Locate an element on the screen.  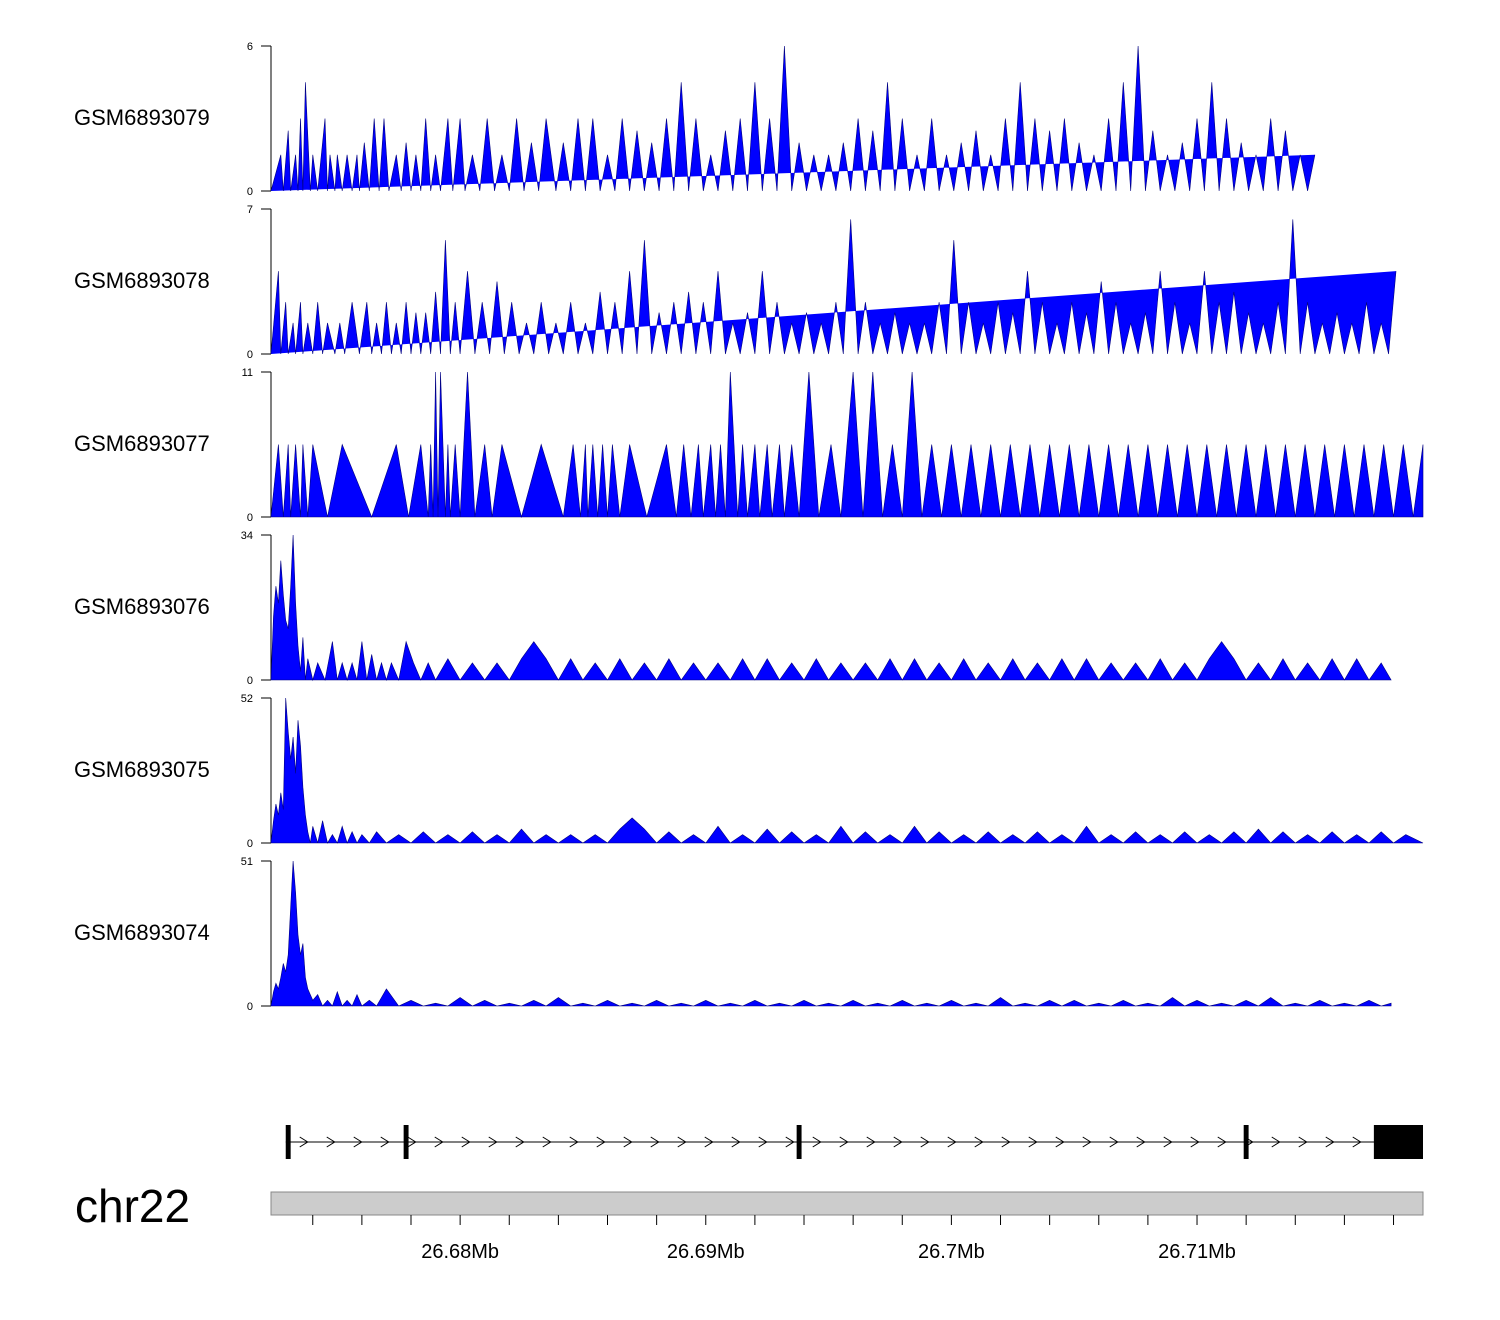
track-GSM6893077: GSM6893077 11 0 is located at coordinates (749, 445).